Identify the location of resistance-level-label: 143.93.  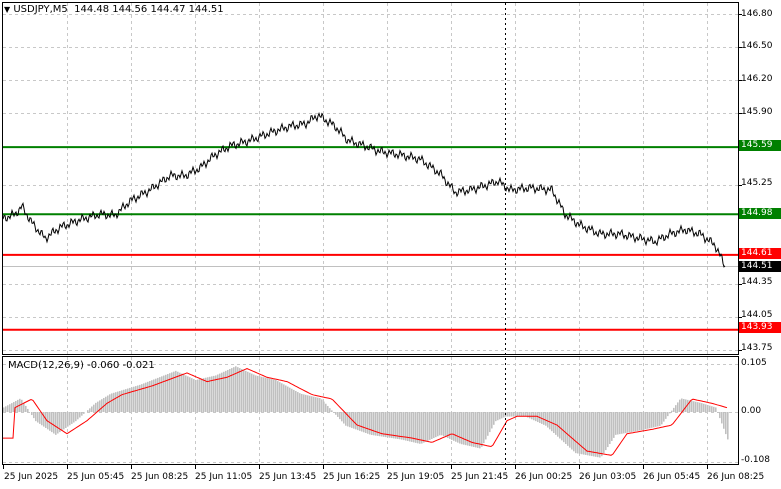
(760, 327).